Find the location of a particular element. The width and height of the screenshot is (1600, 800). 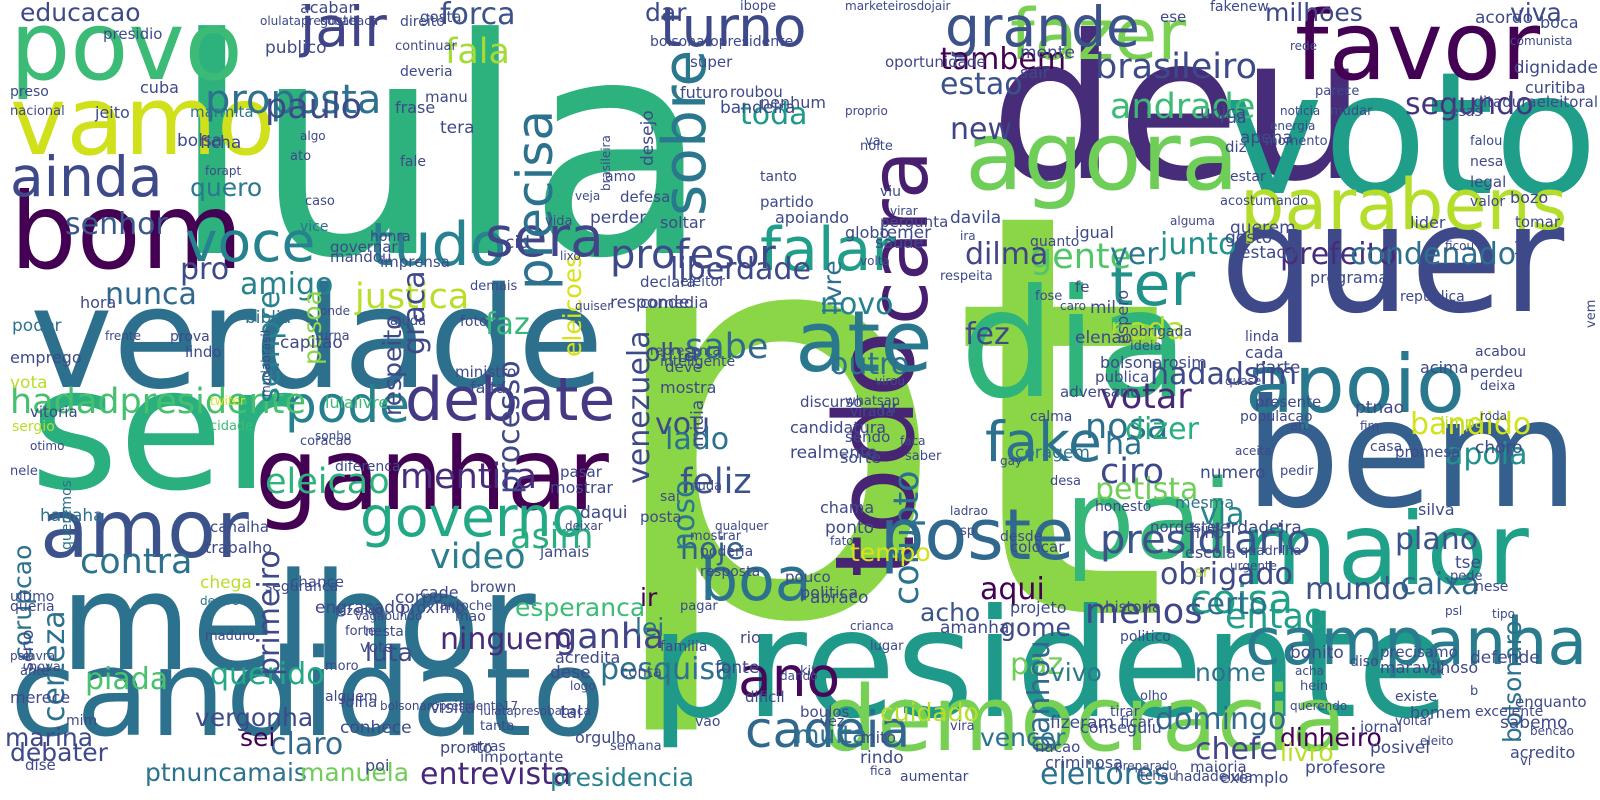

word-povo: povo is located at coordinates (126, 51).